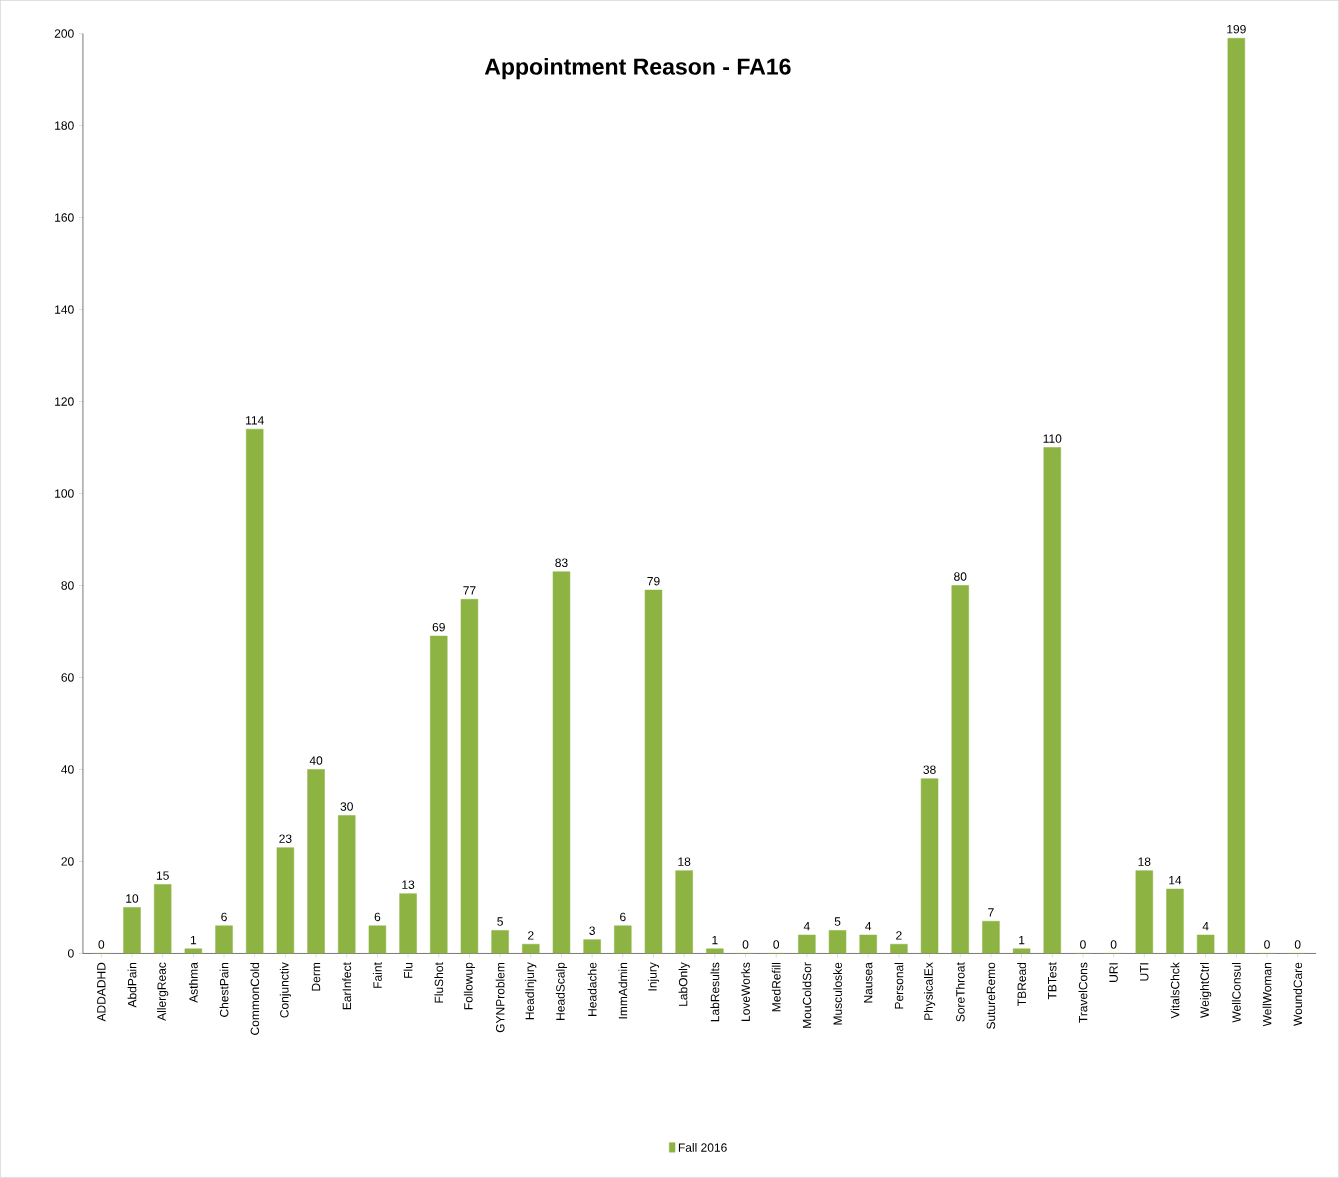 This screenshot has height=1178, width=1339. I want to click on x-tick-label: URI, so click(1113, 973).